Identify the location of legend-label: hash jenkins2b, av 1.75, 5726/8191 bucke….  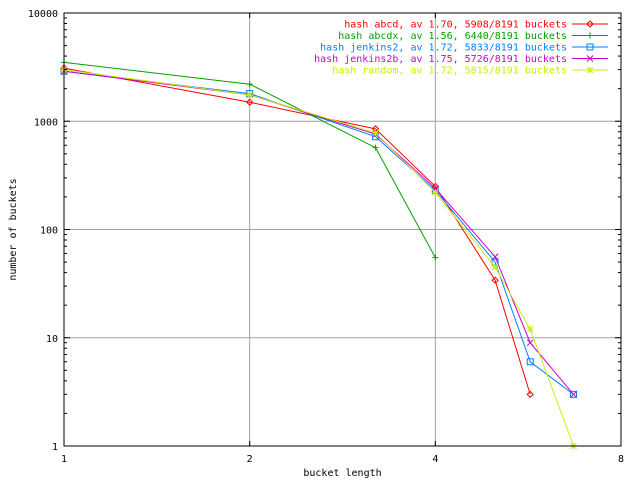
(440, 59).